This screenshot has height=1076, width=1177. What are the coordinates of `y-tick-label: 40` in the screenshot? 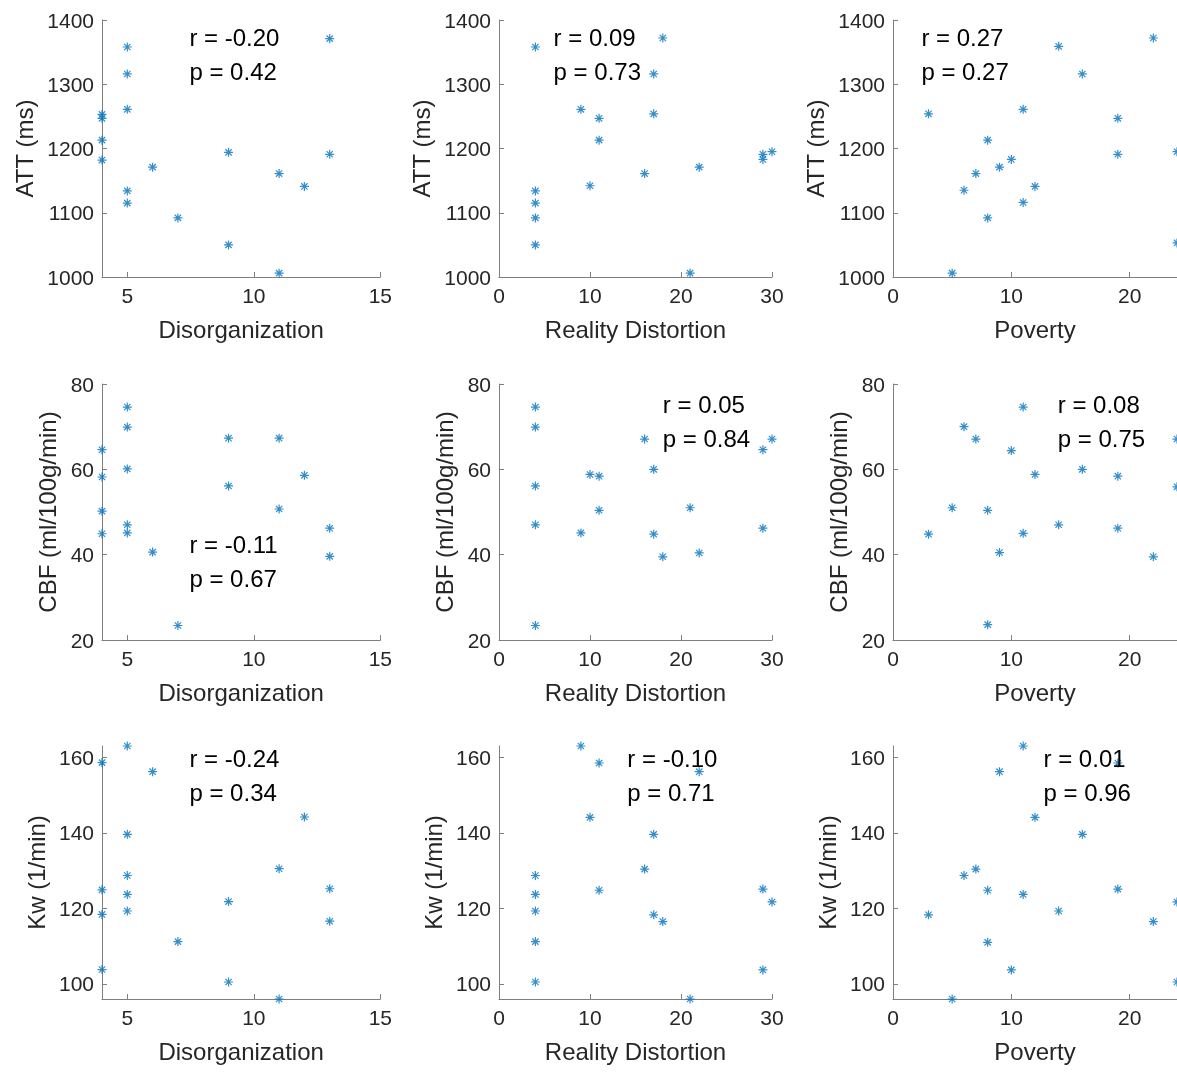 It's located at (873, 555).